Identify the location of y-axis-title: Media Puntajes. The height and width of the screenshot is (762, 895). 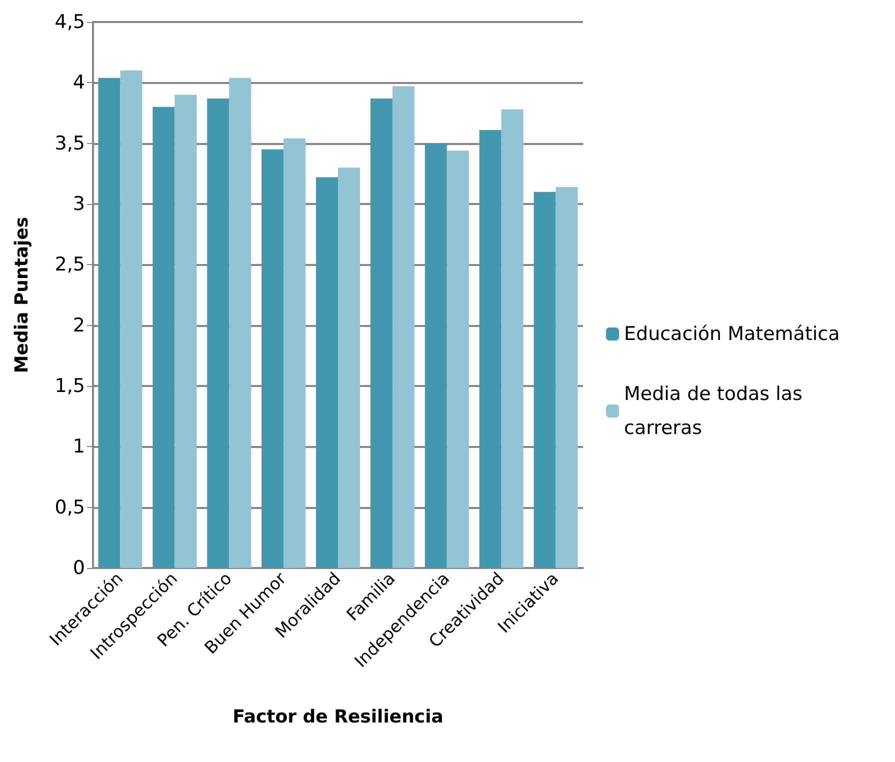
(22, 295).